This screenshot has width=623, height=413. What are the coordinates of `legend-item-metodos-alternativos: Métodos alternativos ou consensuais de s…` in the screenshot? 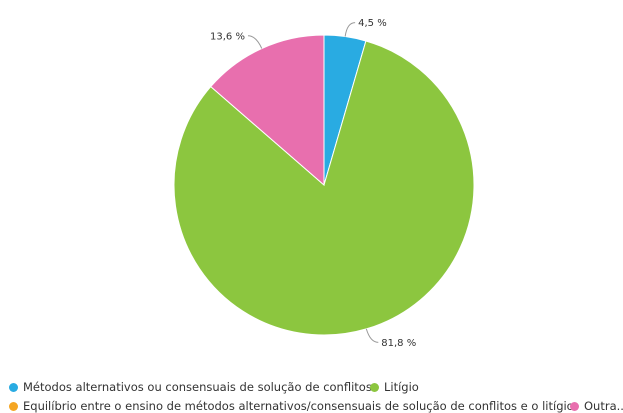 It's located at (190, 387).